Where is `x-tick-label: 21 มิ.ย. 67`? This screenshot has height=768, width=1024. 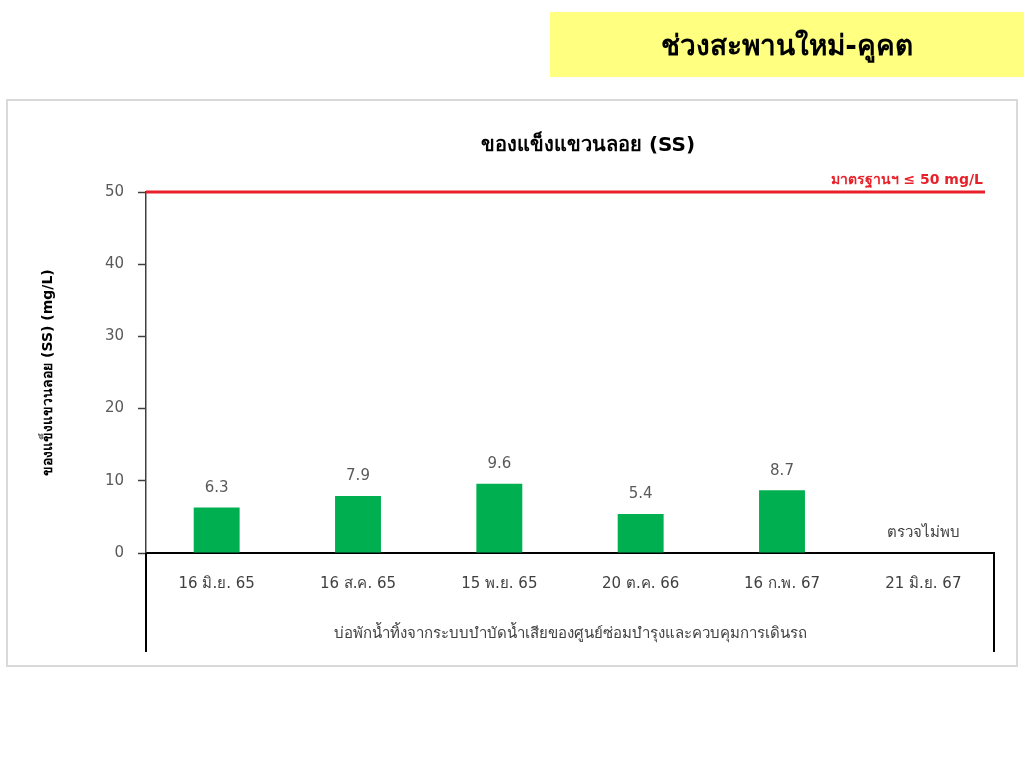
x-tick-label: 21 มิ.ย. 67 is located at coordinates (923, 582).